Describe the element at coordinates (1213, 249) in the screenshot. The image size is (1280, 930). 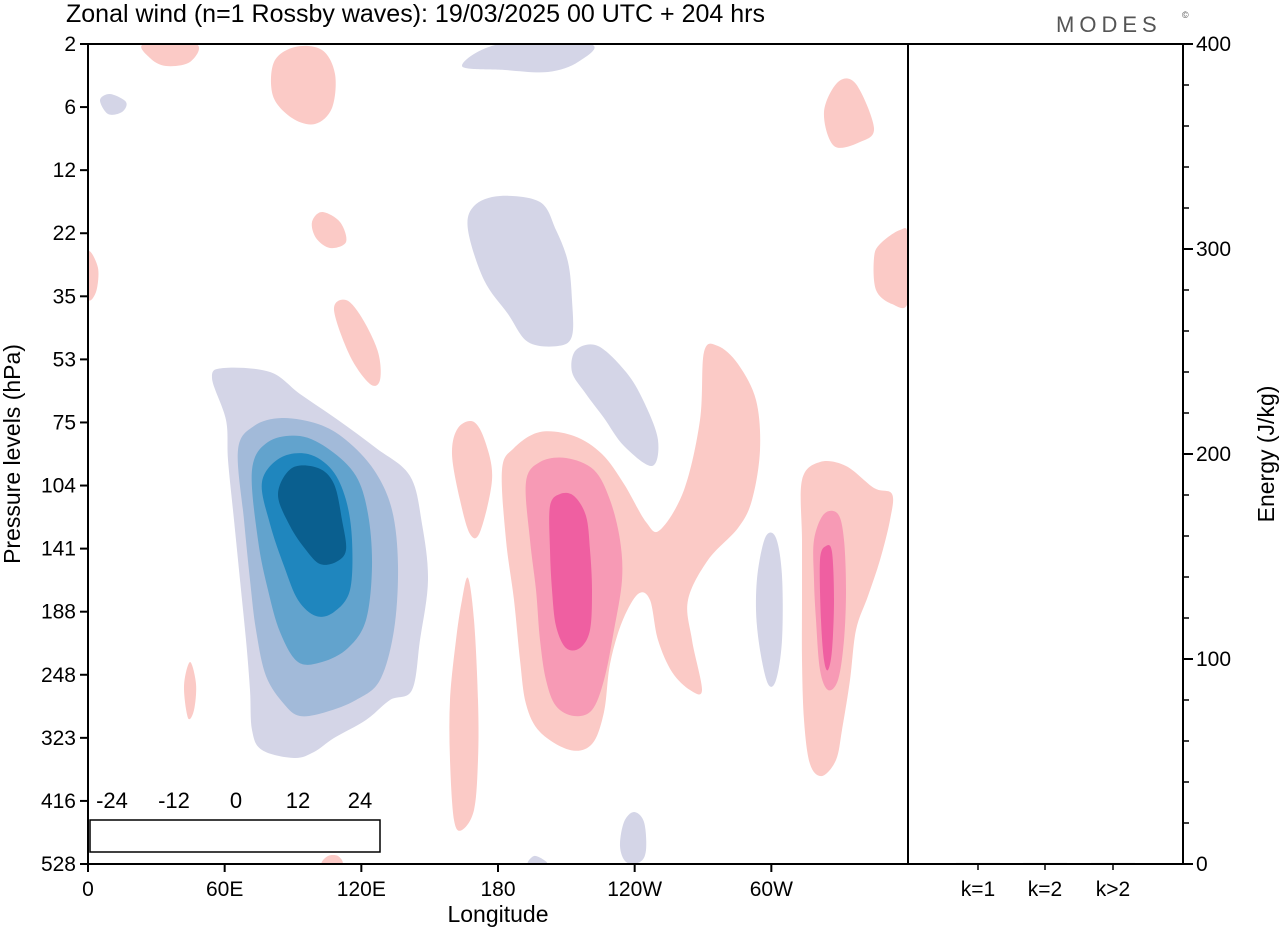
I see `y2-tick-label: 300` at that location.